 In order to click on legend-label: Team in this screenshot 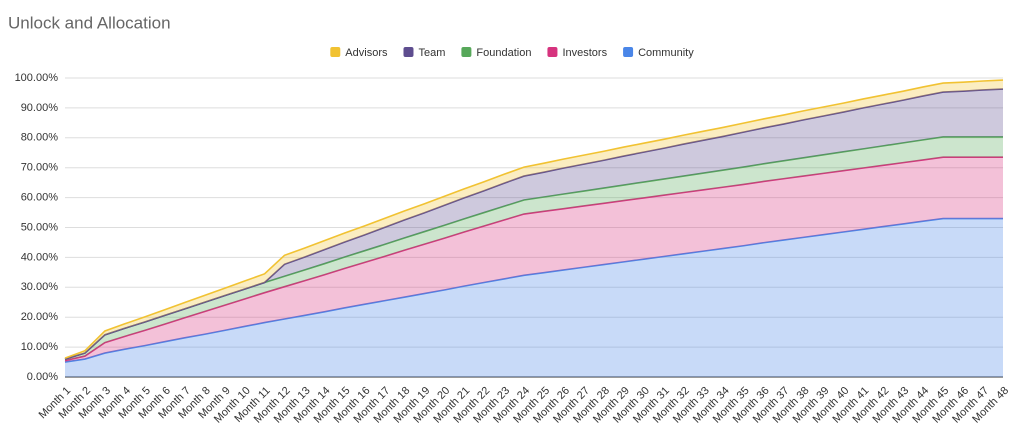, I will do `click(431, 53)`.